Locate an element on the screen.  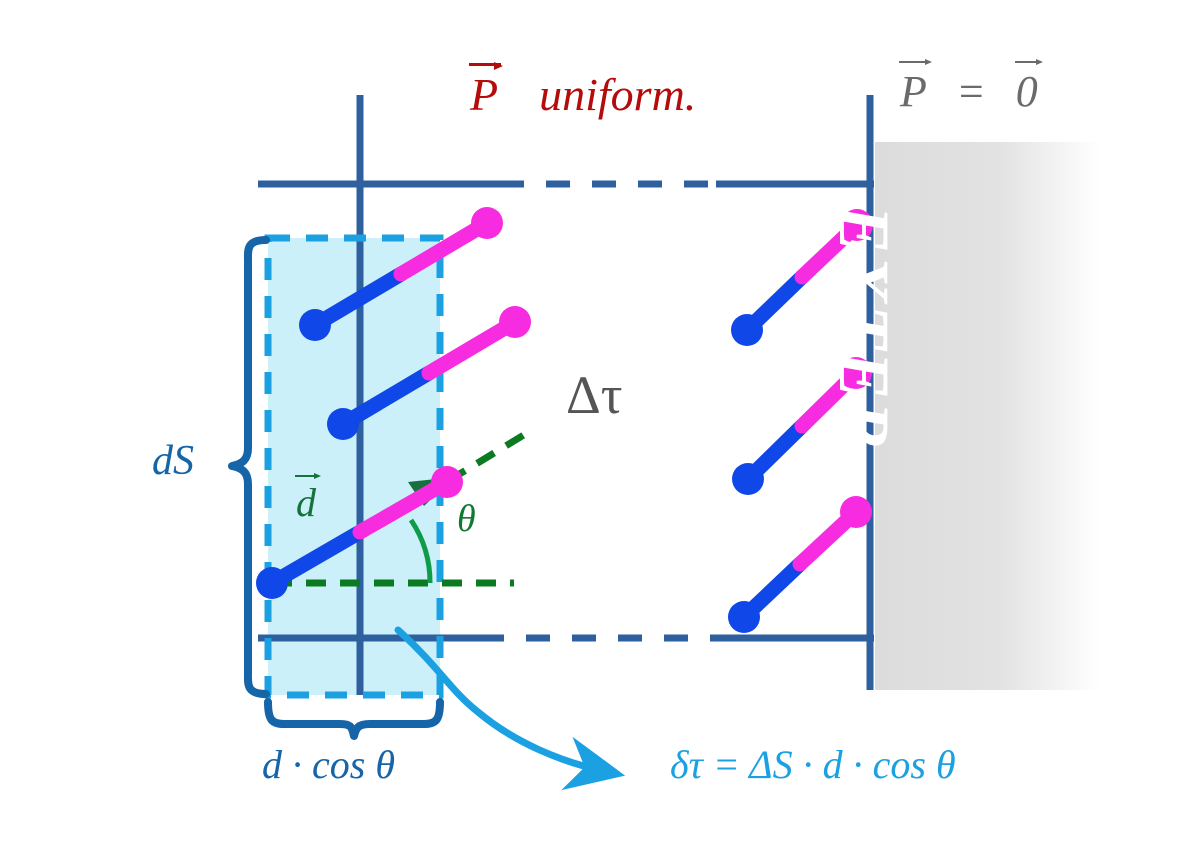
thickness-label: d · cos θ is located at coordinates (328, 764).